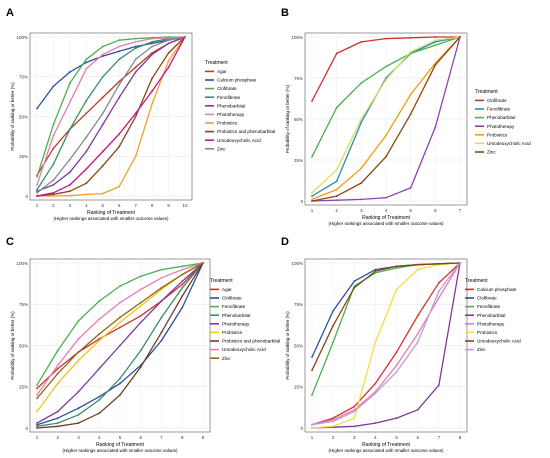  What do you see at coordinates (23, 345) in the screenshot?
I see `y-tick-label: 50%` at bounding box center [23, 345].